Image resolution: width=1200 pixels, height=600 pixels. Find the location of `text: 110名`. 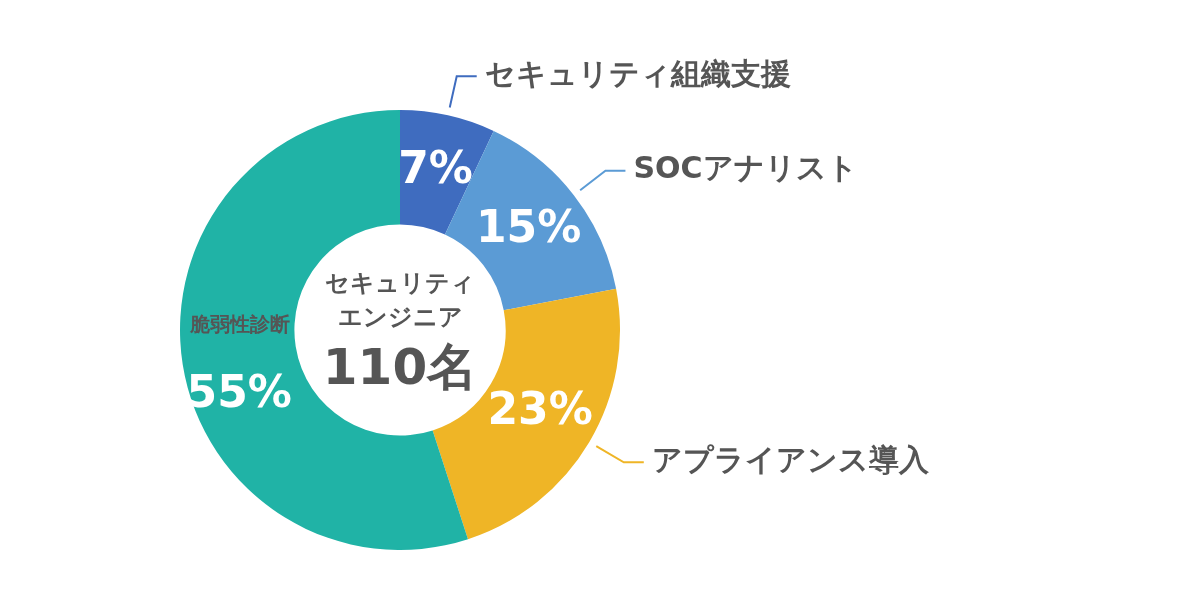

text: 110名 is located at coordinates (400, 366).